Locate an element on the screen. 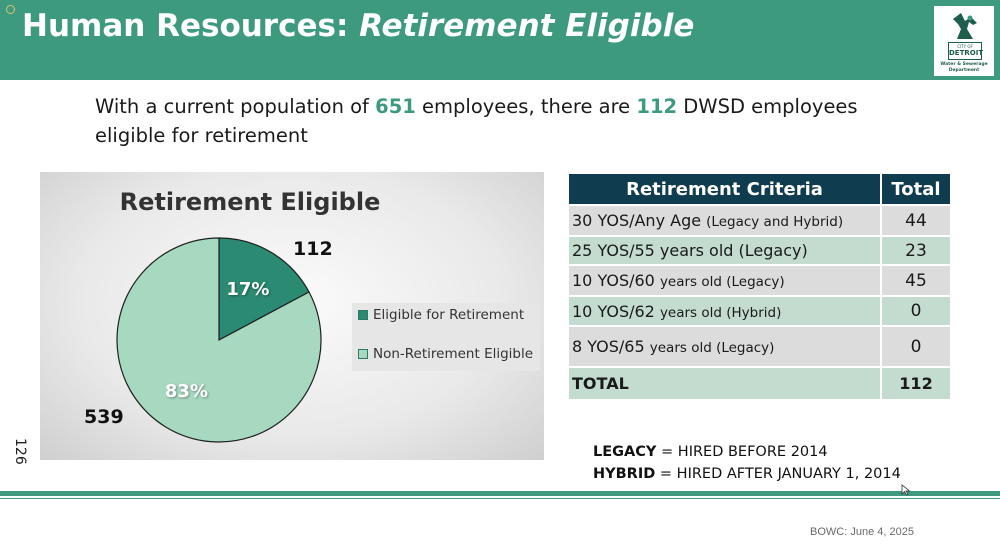 This screenshot has width=1000, height=555. spirit-of-detroit-icon is located at coordinates (965, 26).